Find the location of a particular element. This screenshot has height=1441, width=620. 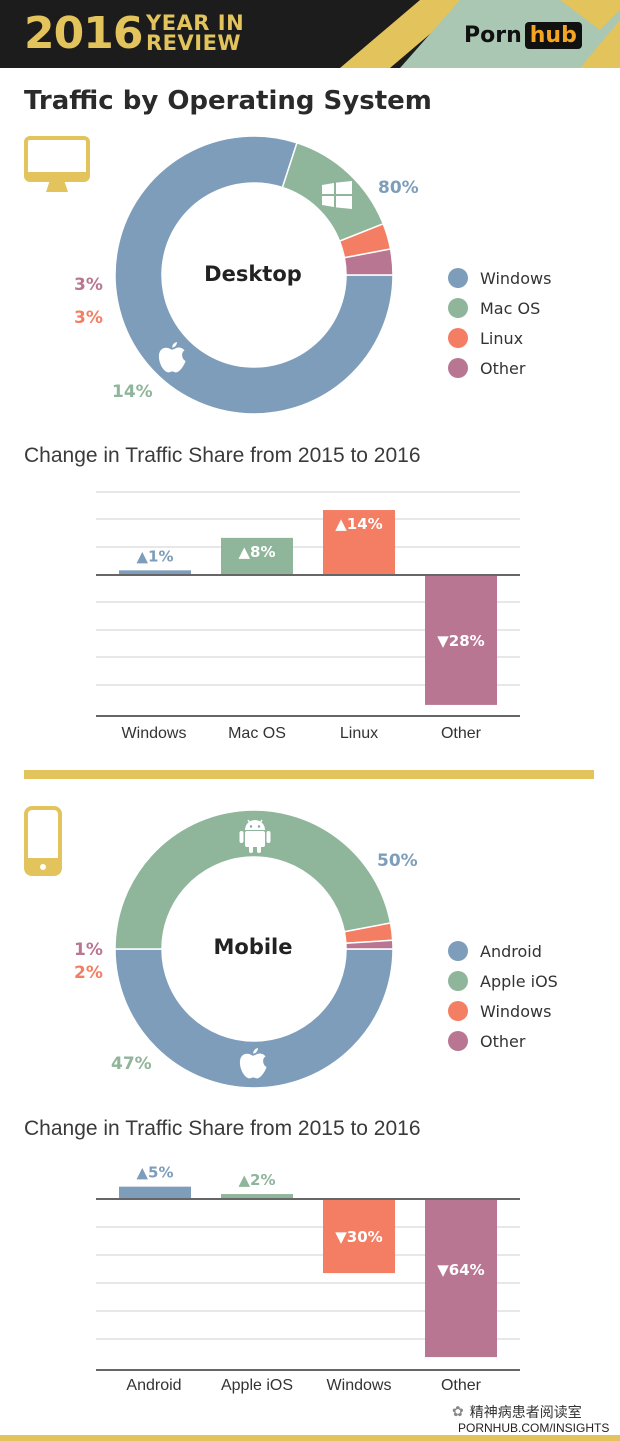

desktop-legend: Windows Mac OS Linux Other is located at coordinates (499, 323).